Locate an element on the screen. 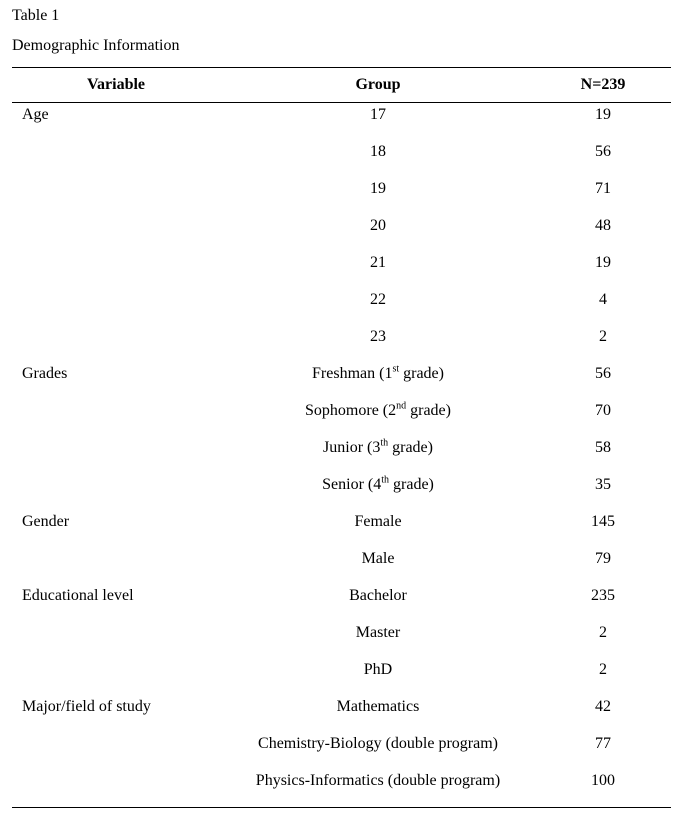  cell-variable: Grades is located at coordinates (45, 373).